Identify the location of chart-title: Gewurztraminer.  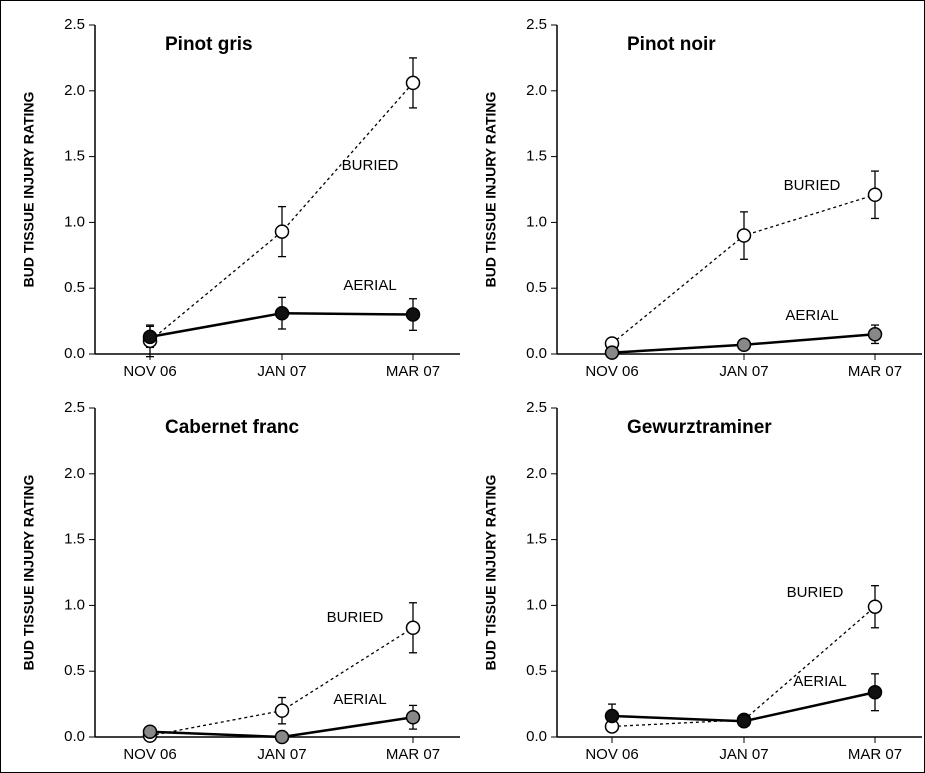
(699, 427).